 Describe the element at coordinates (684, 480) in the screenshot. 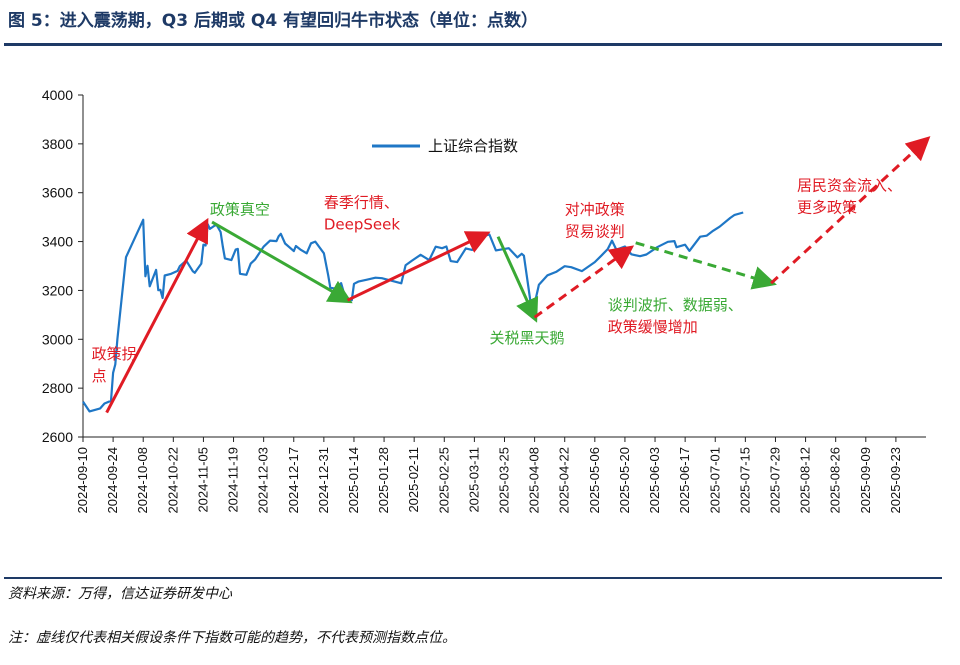

I see `x-tick-label: 2025-06-17` at that location.